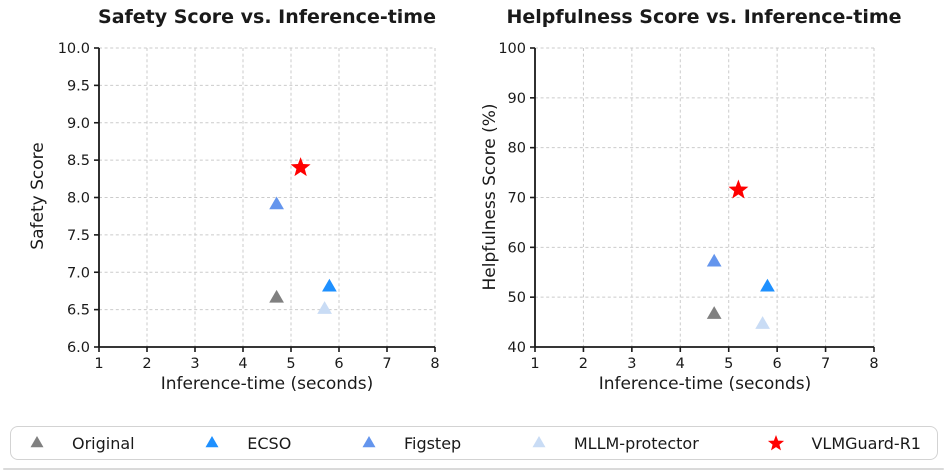  Describe the element at coordinates (517, 298) in the screenshot. I see `y-tick-label: 50` at that location.